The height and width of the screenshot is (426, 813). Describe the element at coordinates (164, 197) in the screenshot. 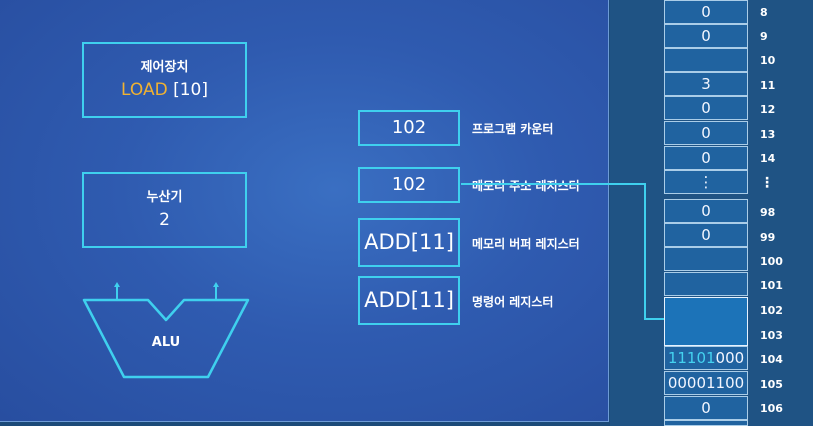

I see `accumulator-title: 누산기` at that location.